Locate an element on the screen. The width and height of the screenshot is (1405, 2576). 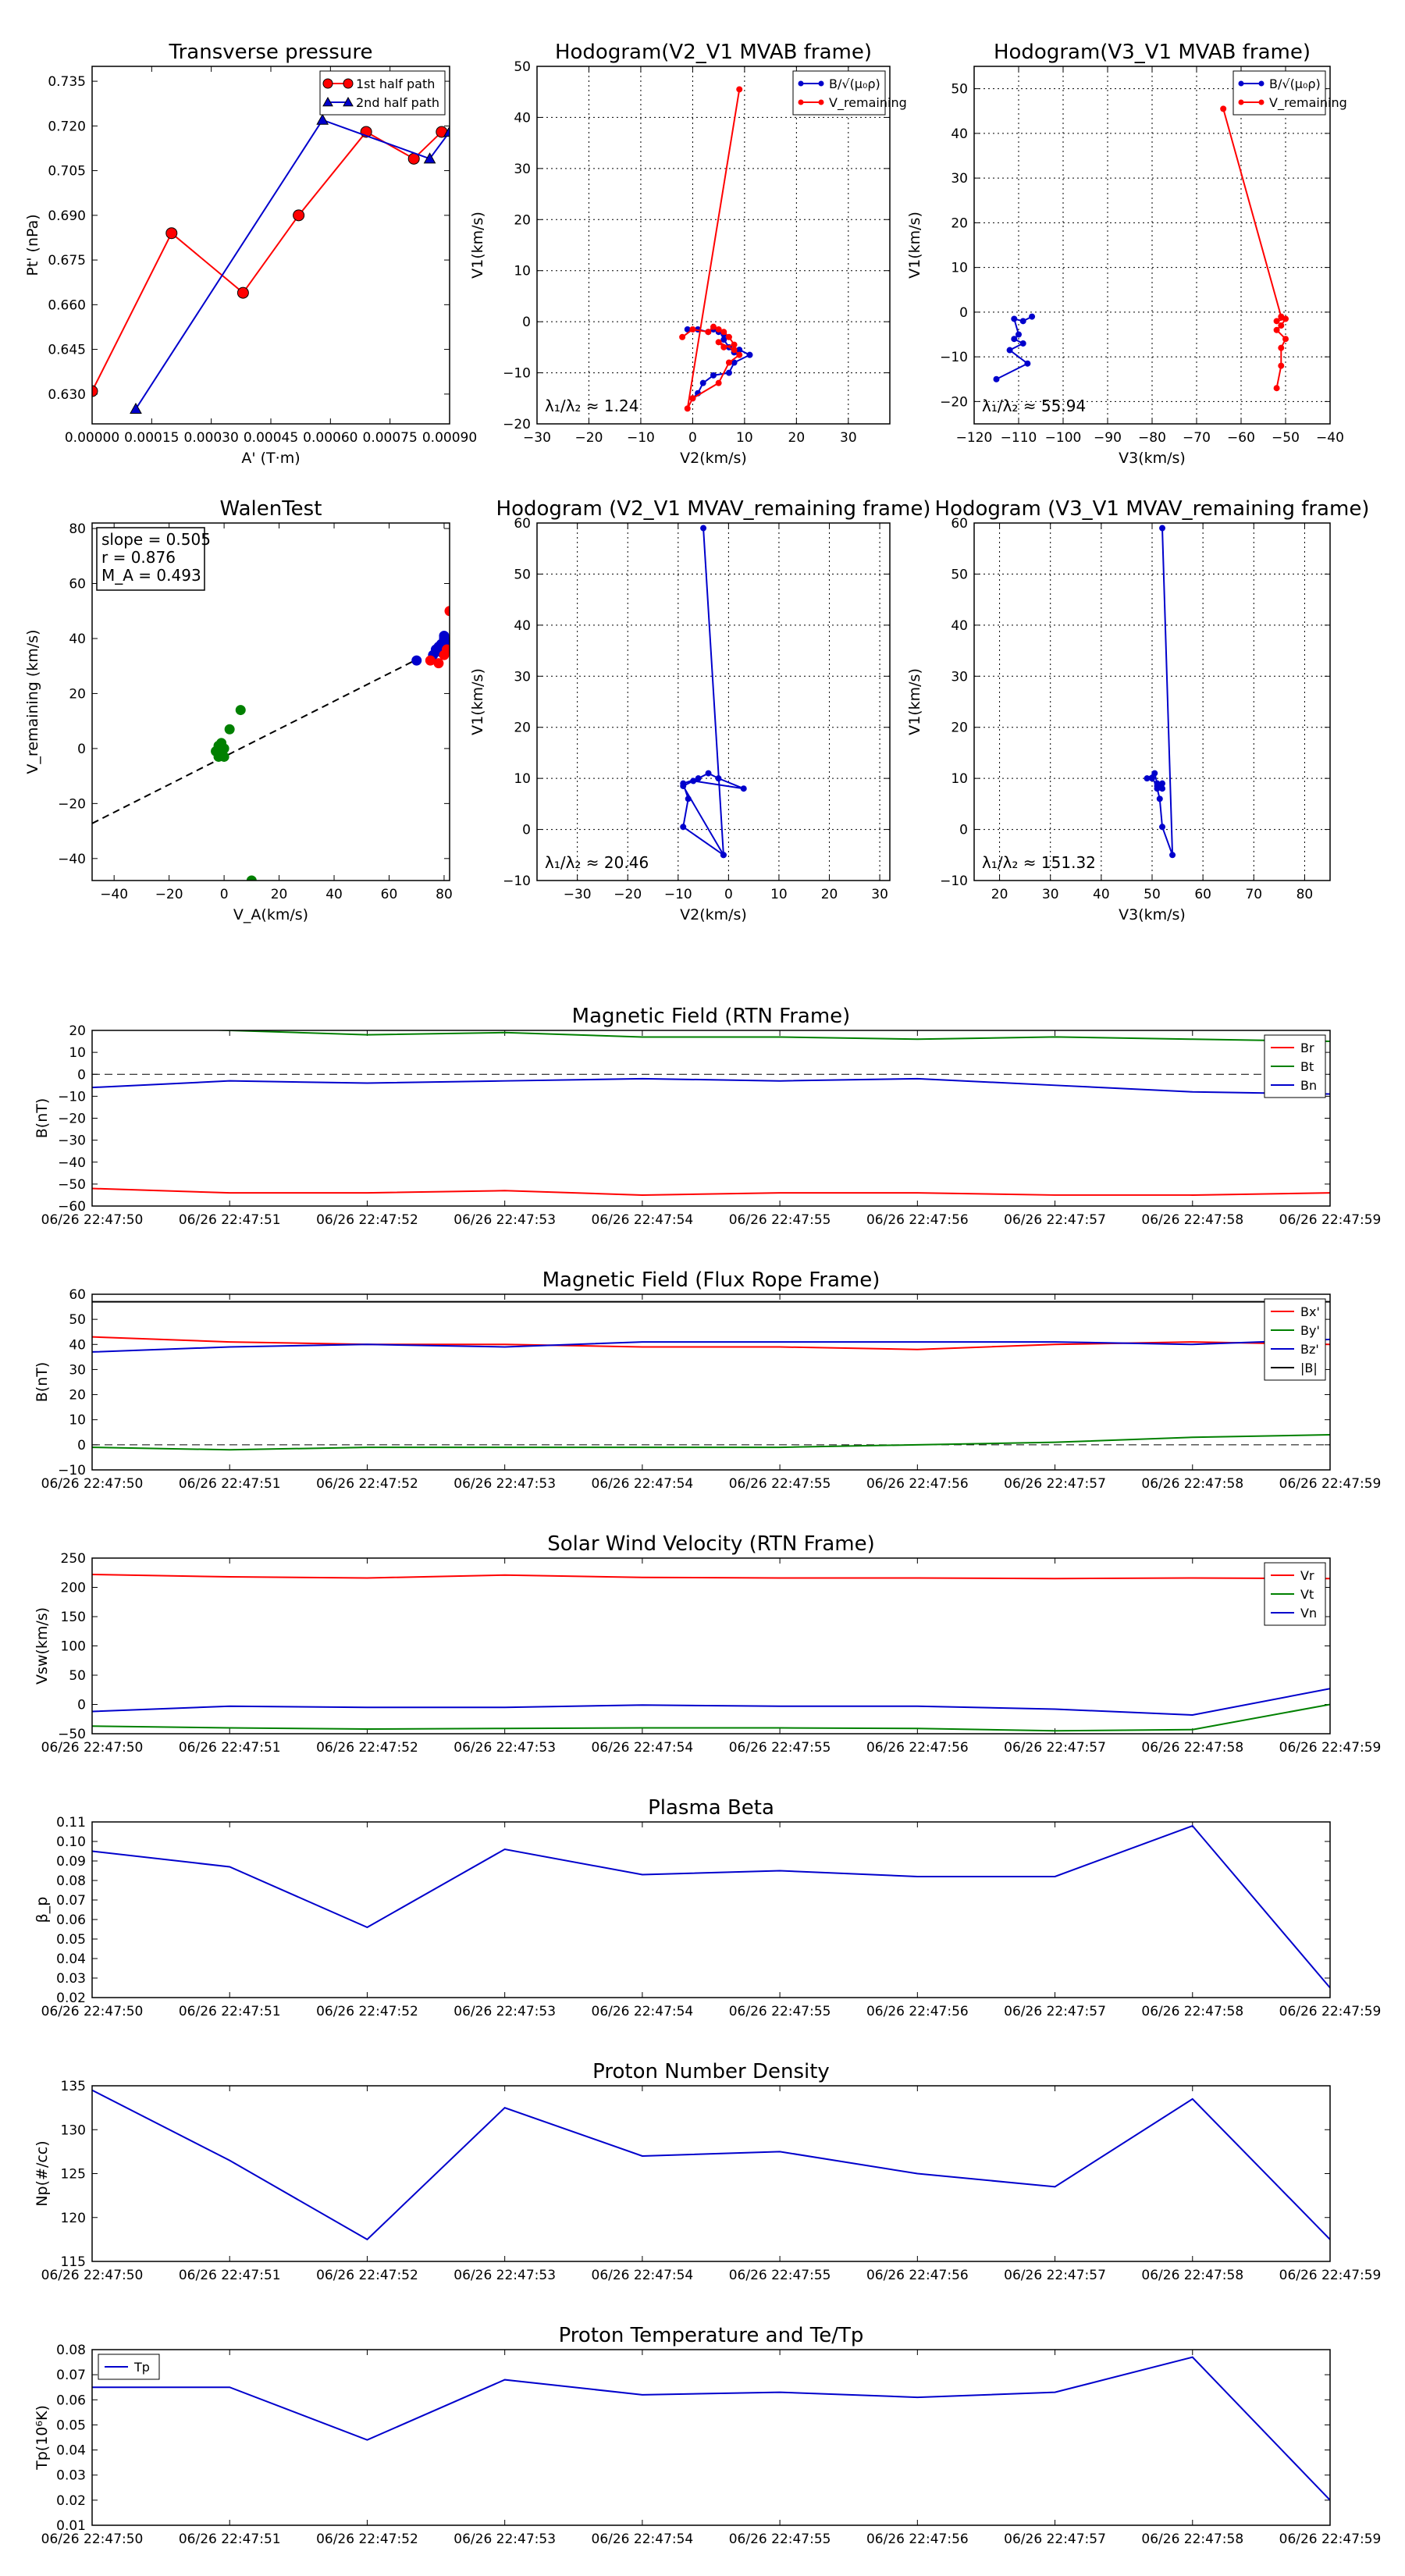
x-tick-label: 30 is located at coordinates (880, 894).